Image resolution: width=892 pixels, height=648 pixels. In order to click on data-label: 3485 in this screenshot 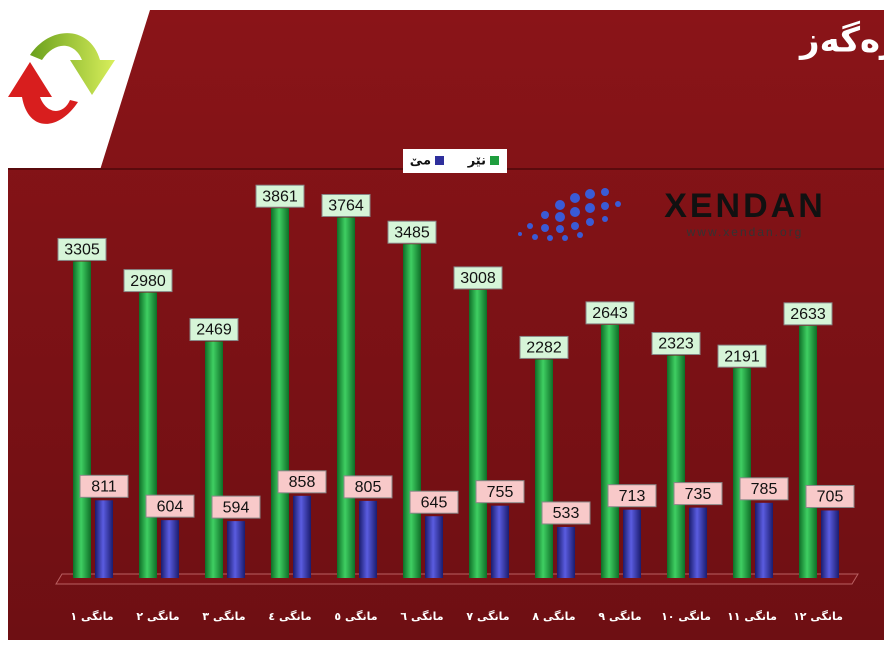, I will do `click(412, 232)`.